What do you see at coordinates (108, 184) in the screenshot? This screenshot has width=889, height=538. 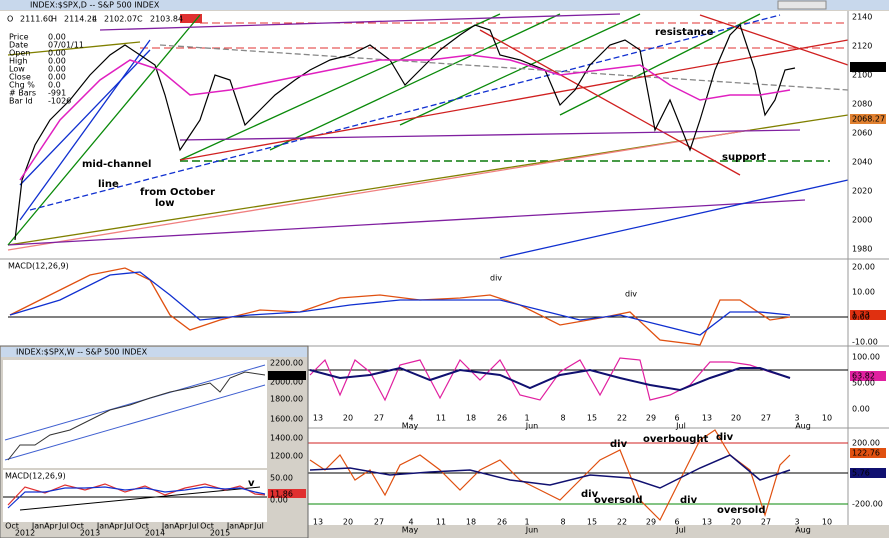 I see `annotation: line` at bounding box center [108, 184].